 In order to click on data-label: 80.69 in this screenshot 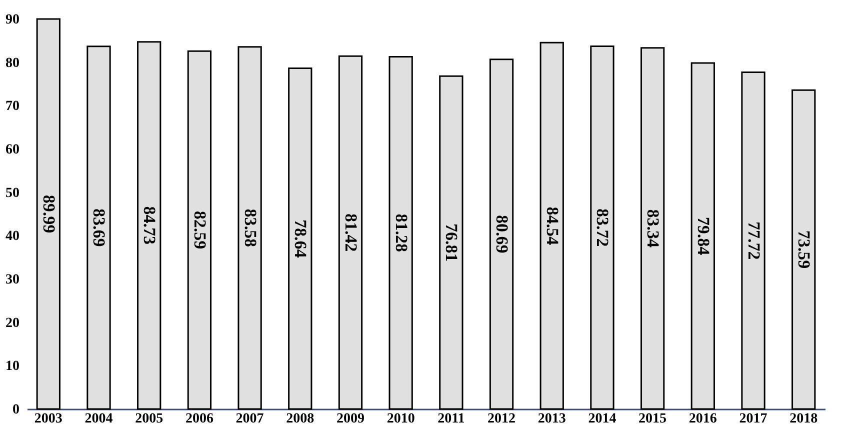, I will do `click(502, 234)`.